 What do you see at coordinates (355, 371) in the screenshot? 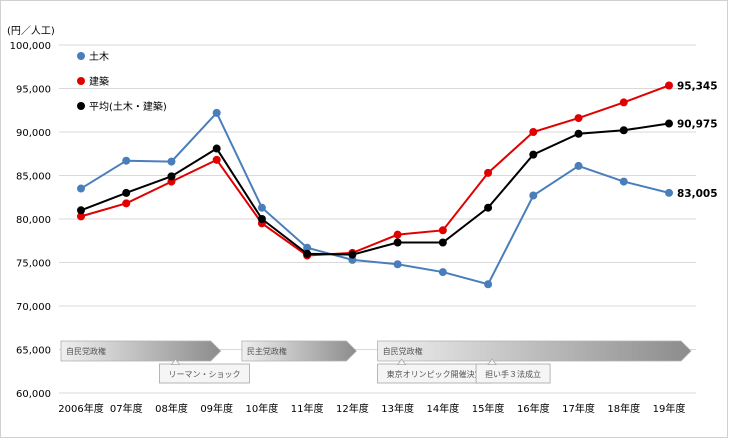
I see `event-annotations: リーマン・ショック 東京オリンピック開催決定 担い手３法成立` at bounding box center [355, 371].